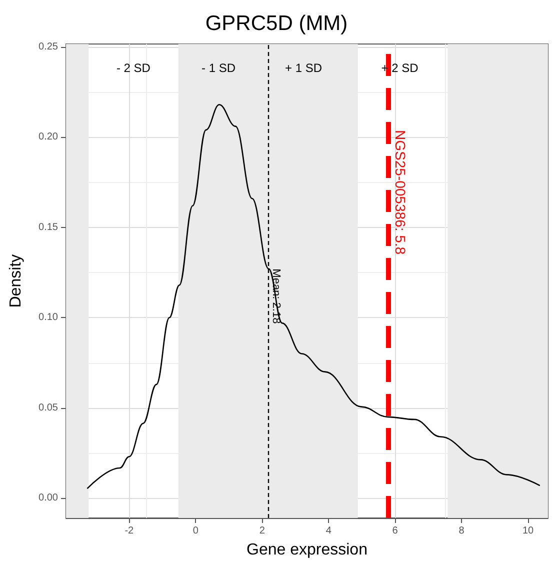 The height and width of the screenshot is (563, 553). I want to click on x-tick-label: -2, so click(129, 531).